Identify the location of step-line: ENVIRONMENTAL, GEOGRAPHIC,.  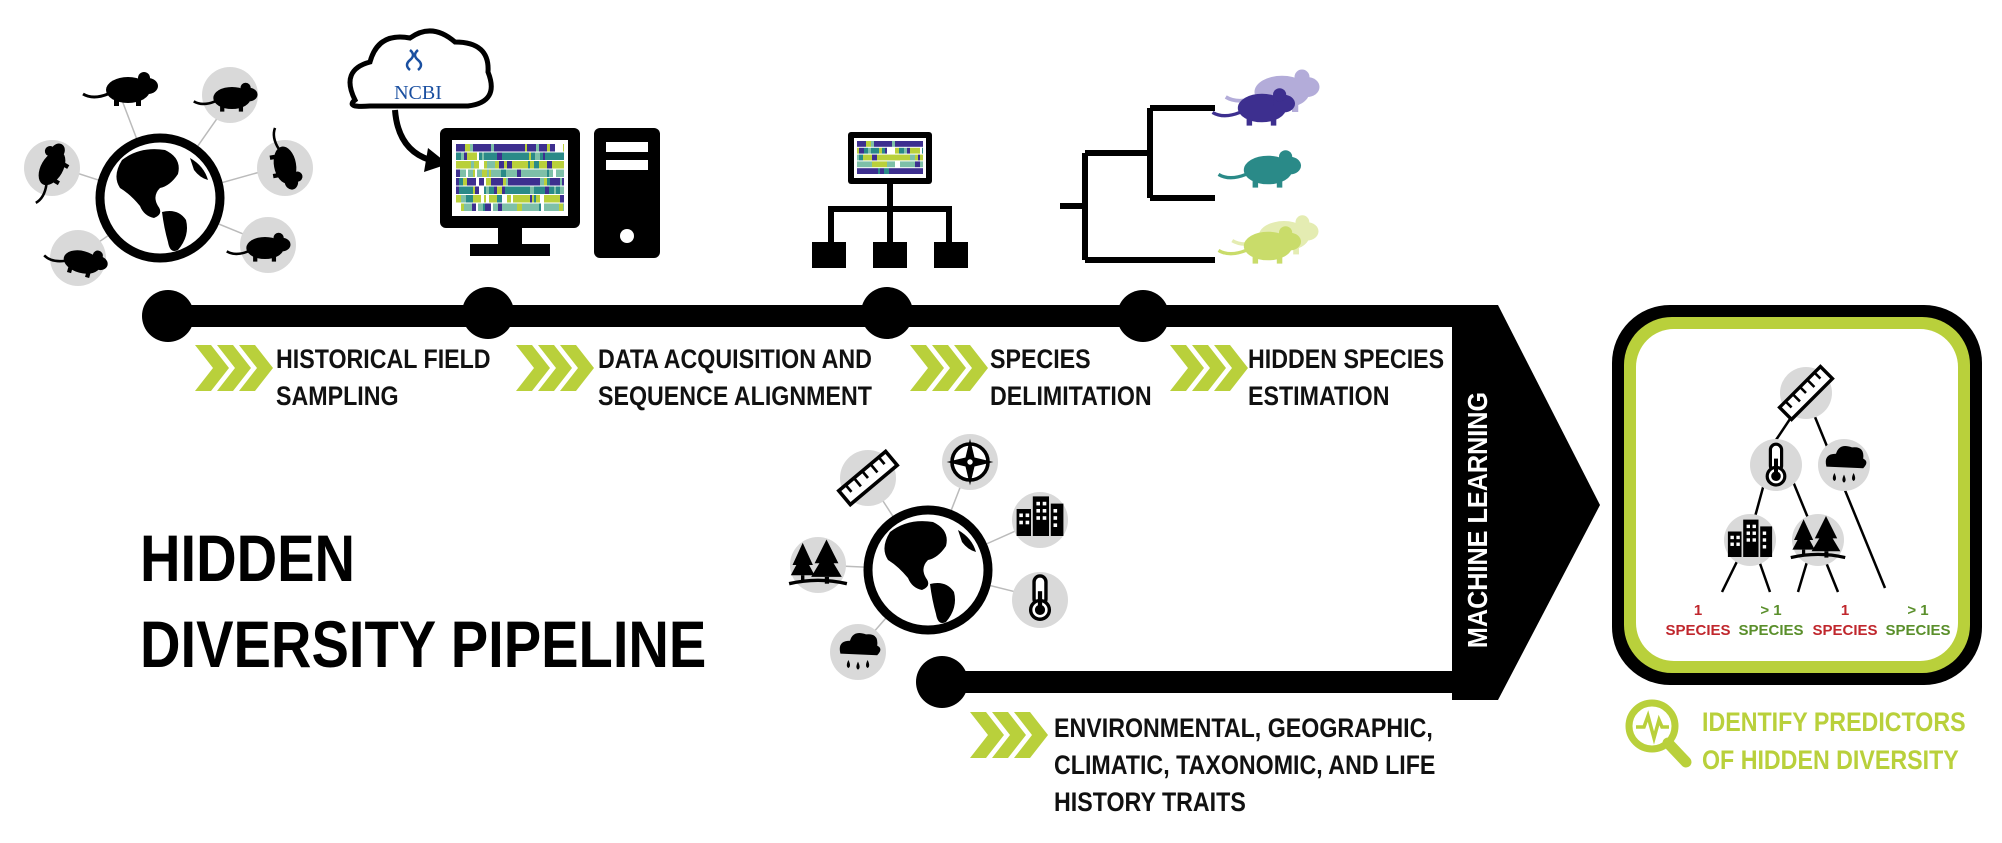
(1243, 728).